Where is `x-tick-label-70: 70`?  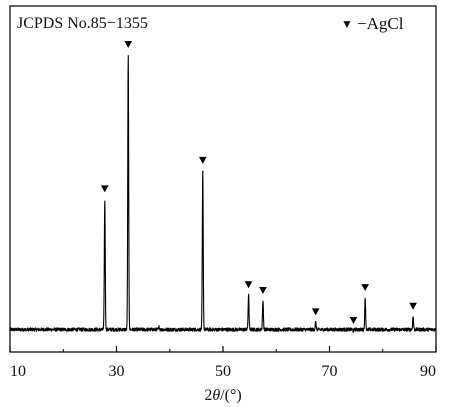
x-tick-label-70: 70 is located at coordinates (330, 371).